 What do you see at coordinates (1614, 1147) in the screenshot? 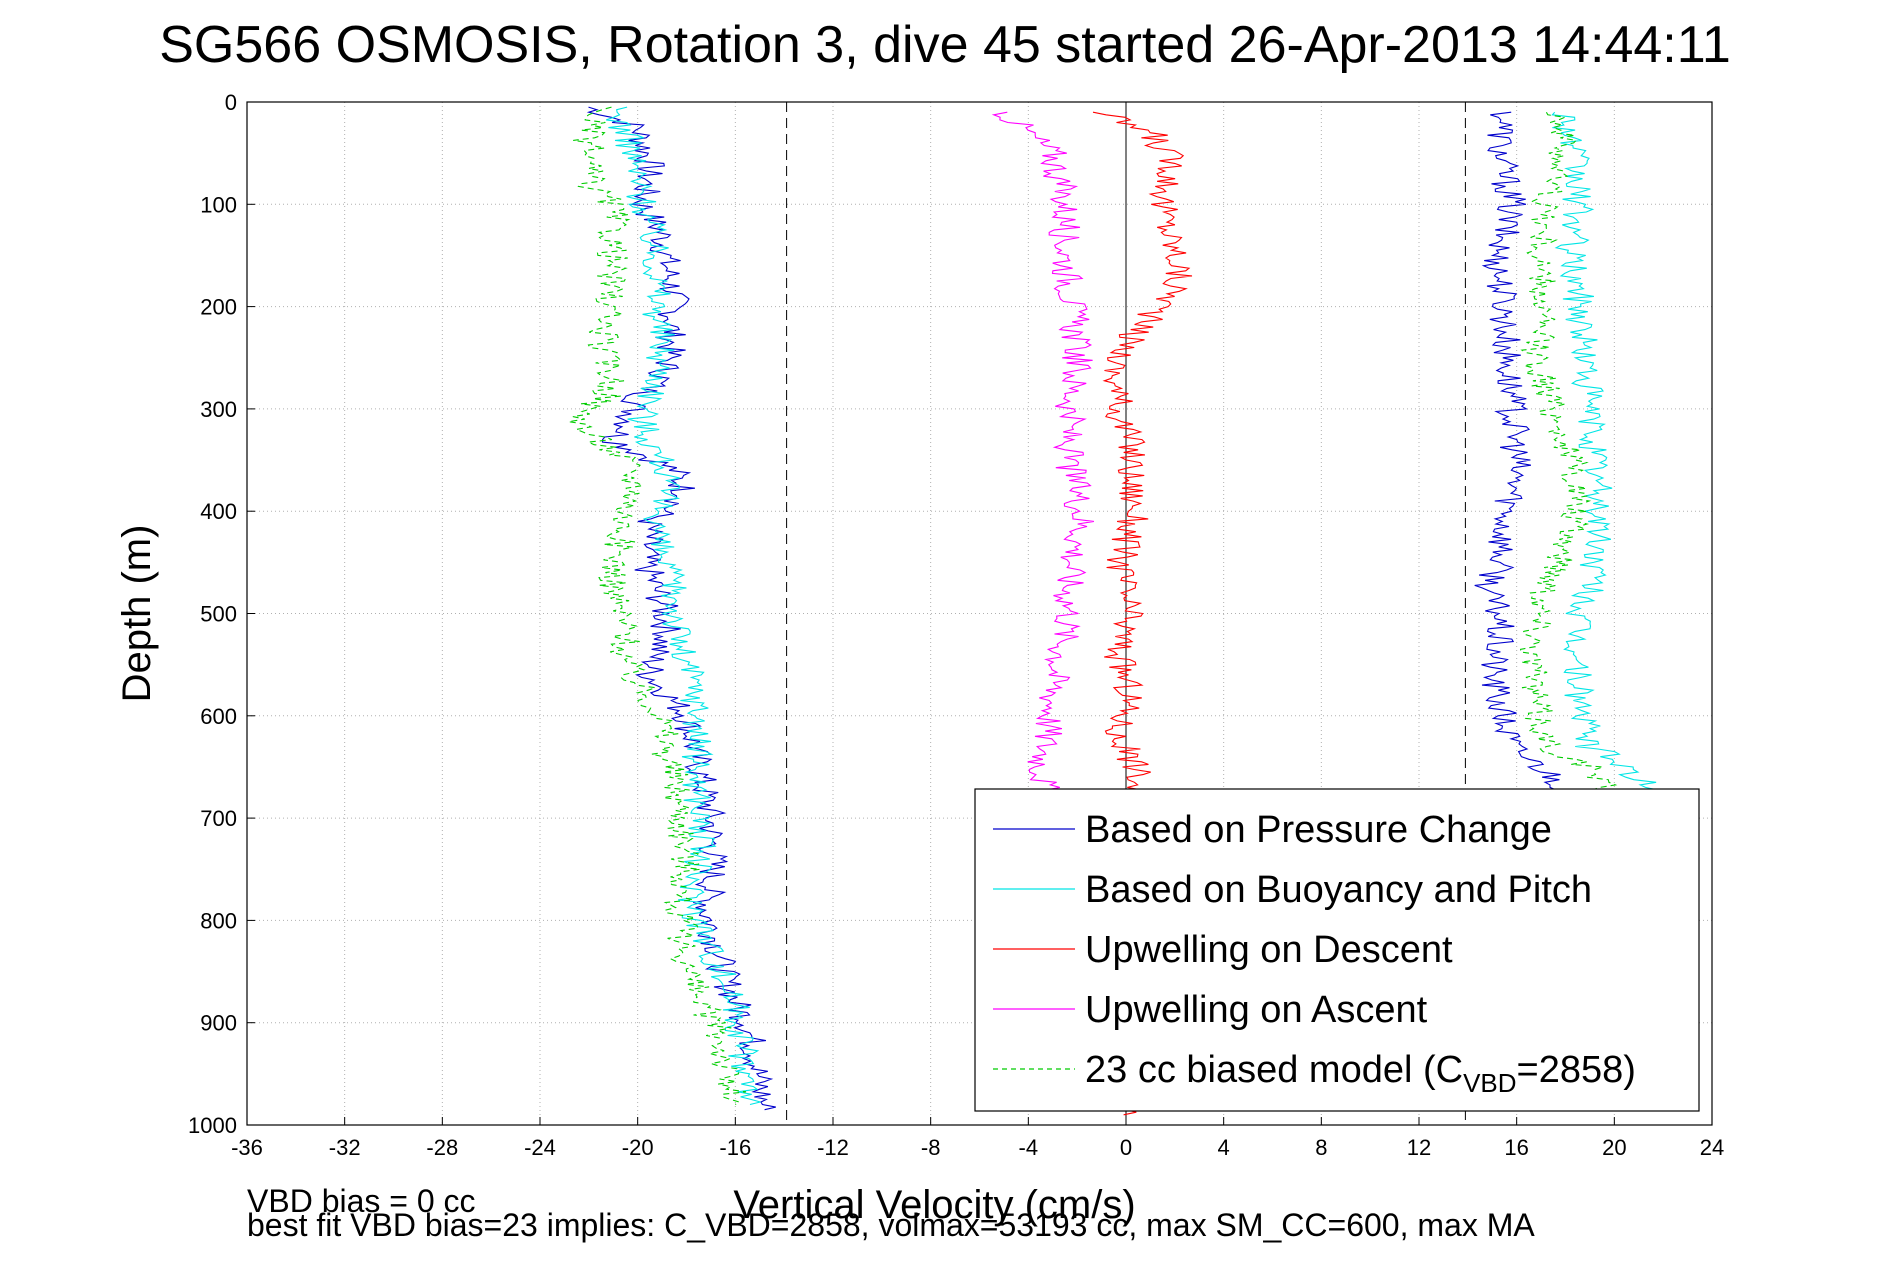
I see `x-tick-label: 20` at bounding box center [1614, 1147].